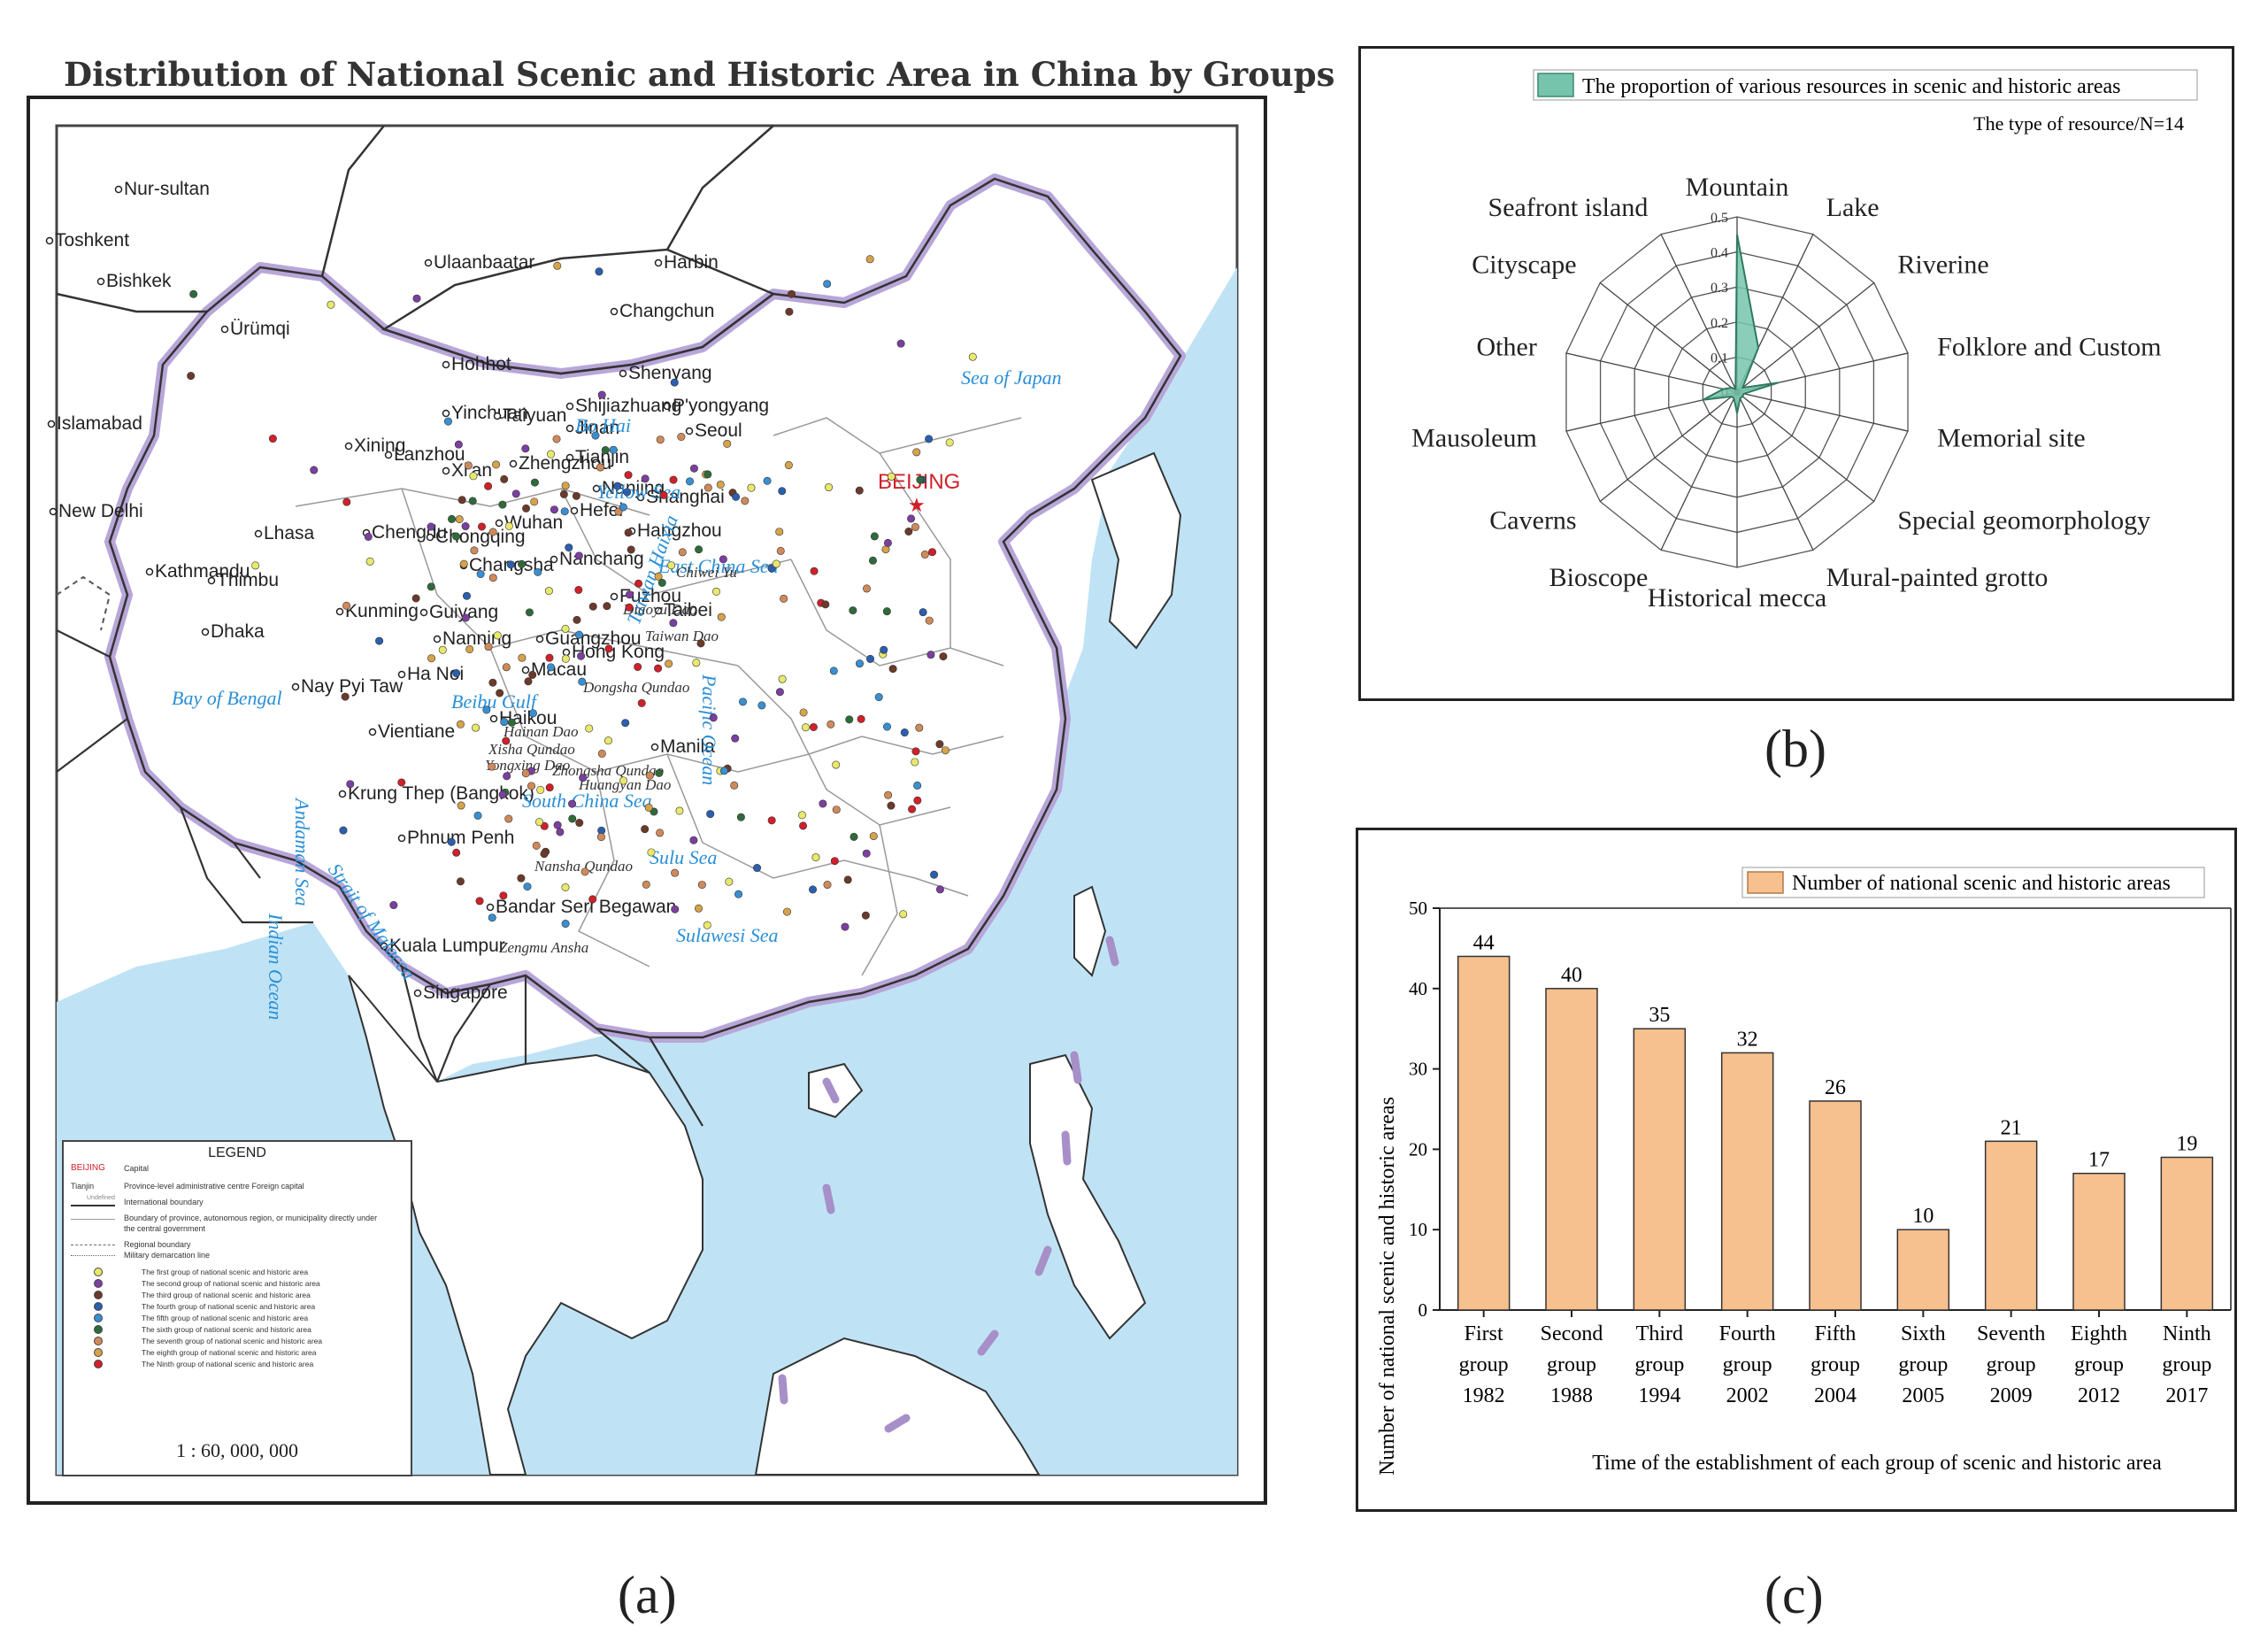 The height and width of the screenshot is (1634, 2268). I want to click on bar-value-label: 35, so click(1659, 1016).